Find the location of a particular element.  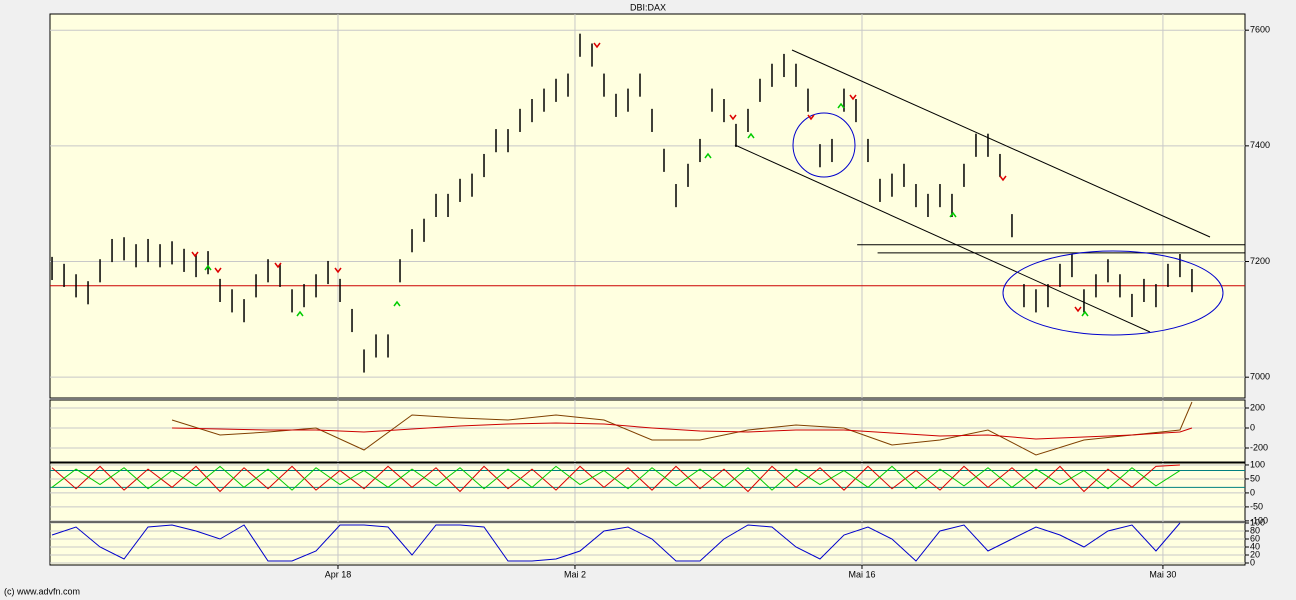

y-tick-label: 200 is located at coordinates (1257, 407).